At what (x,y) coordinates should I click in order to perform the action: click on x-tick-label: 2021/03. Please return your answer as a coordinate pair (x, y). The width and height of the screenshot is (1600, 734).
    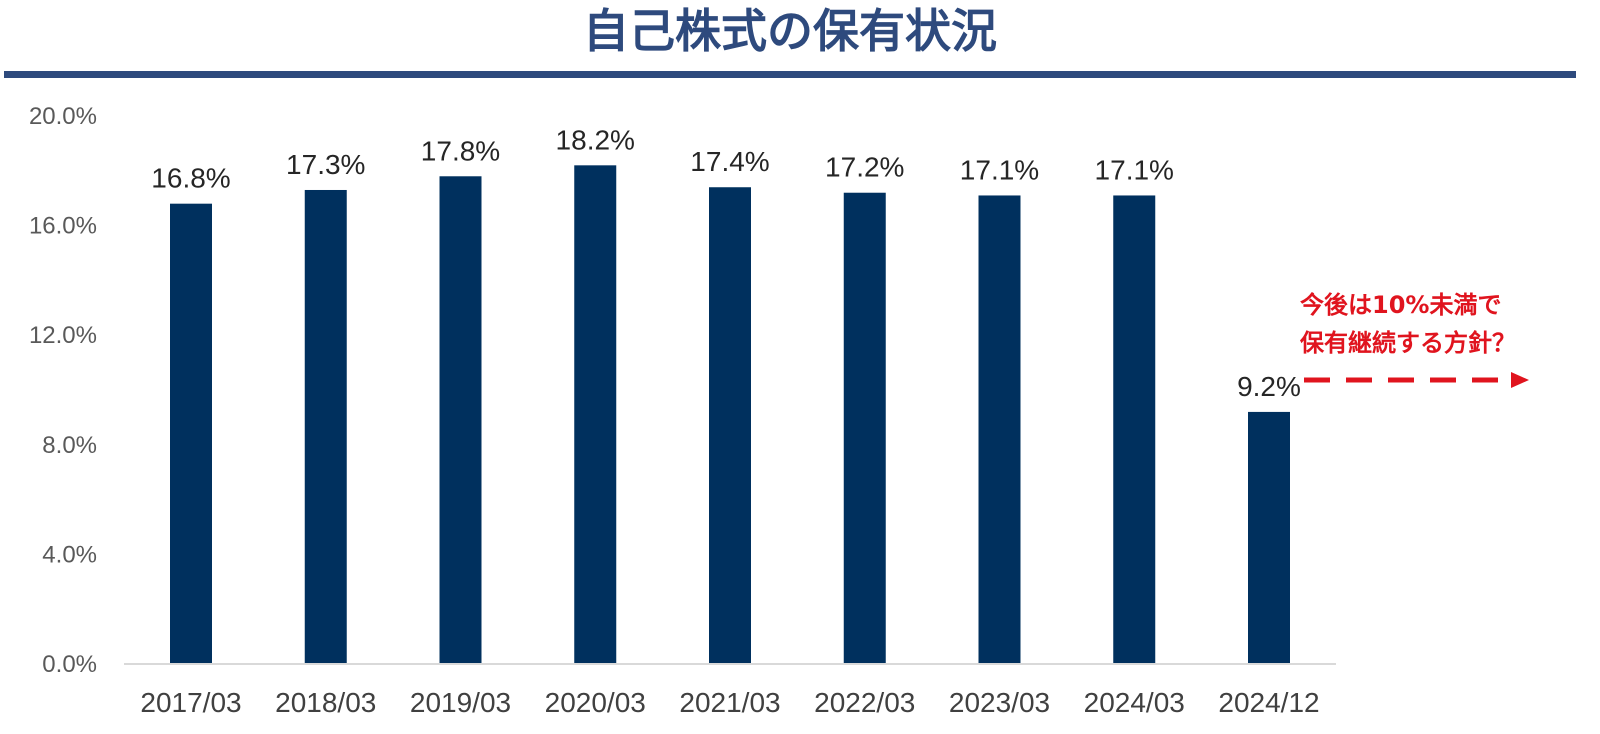
    Looking at the image, I should click on (729, 702).